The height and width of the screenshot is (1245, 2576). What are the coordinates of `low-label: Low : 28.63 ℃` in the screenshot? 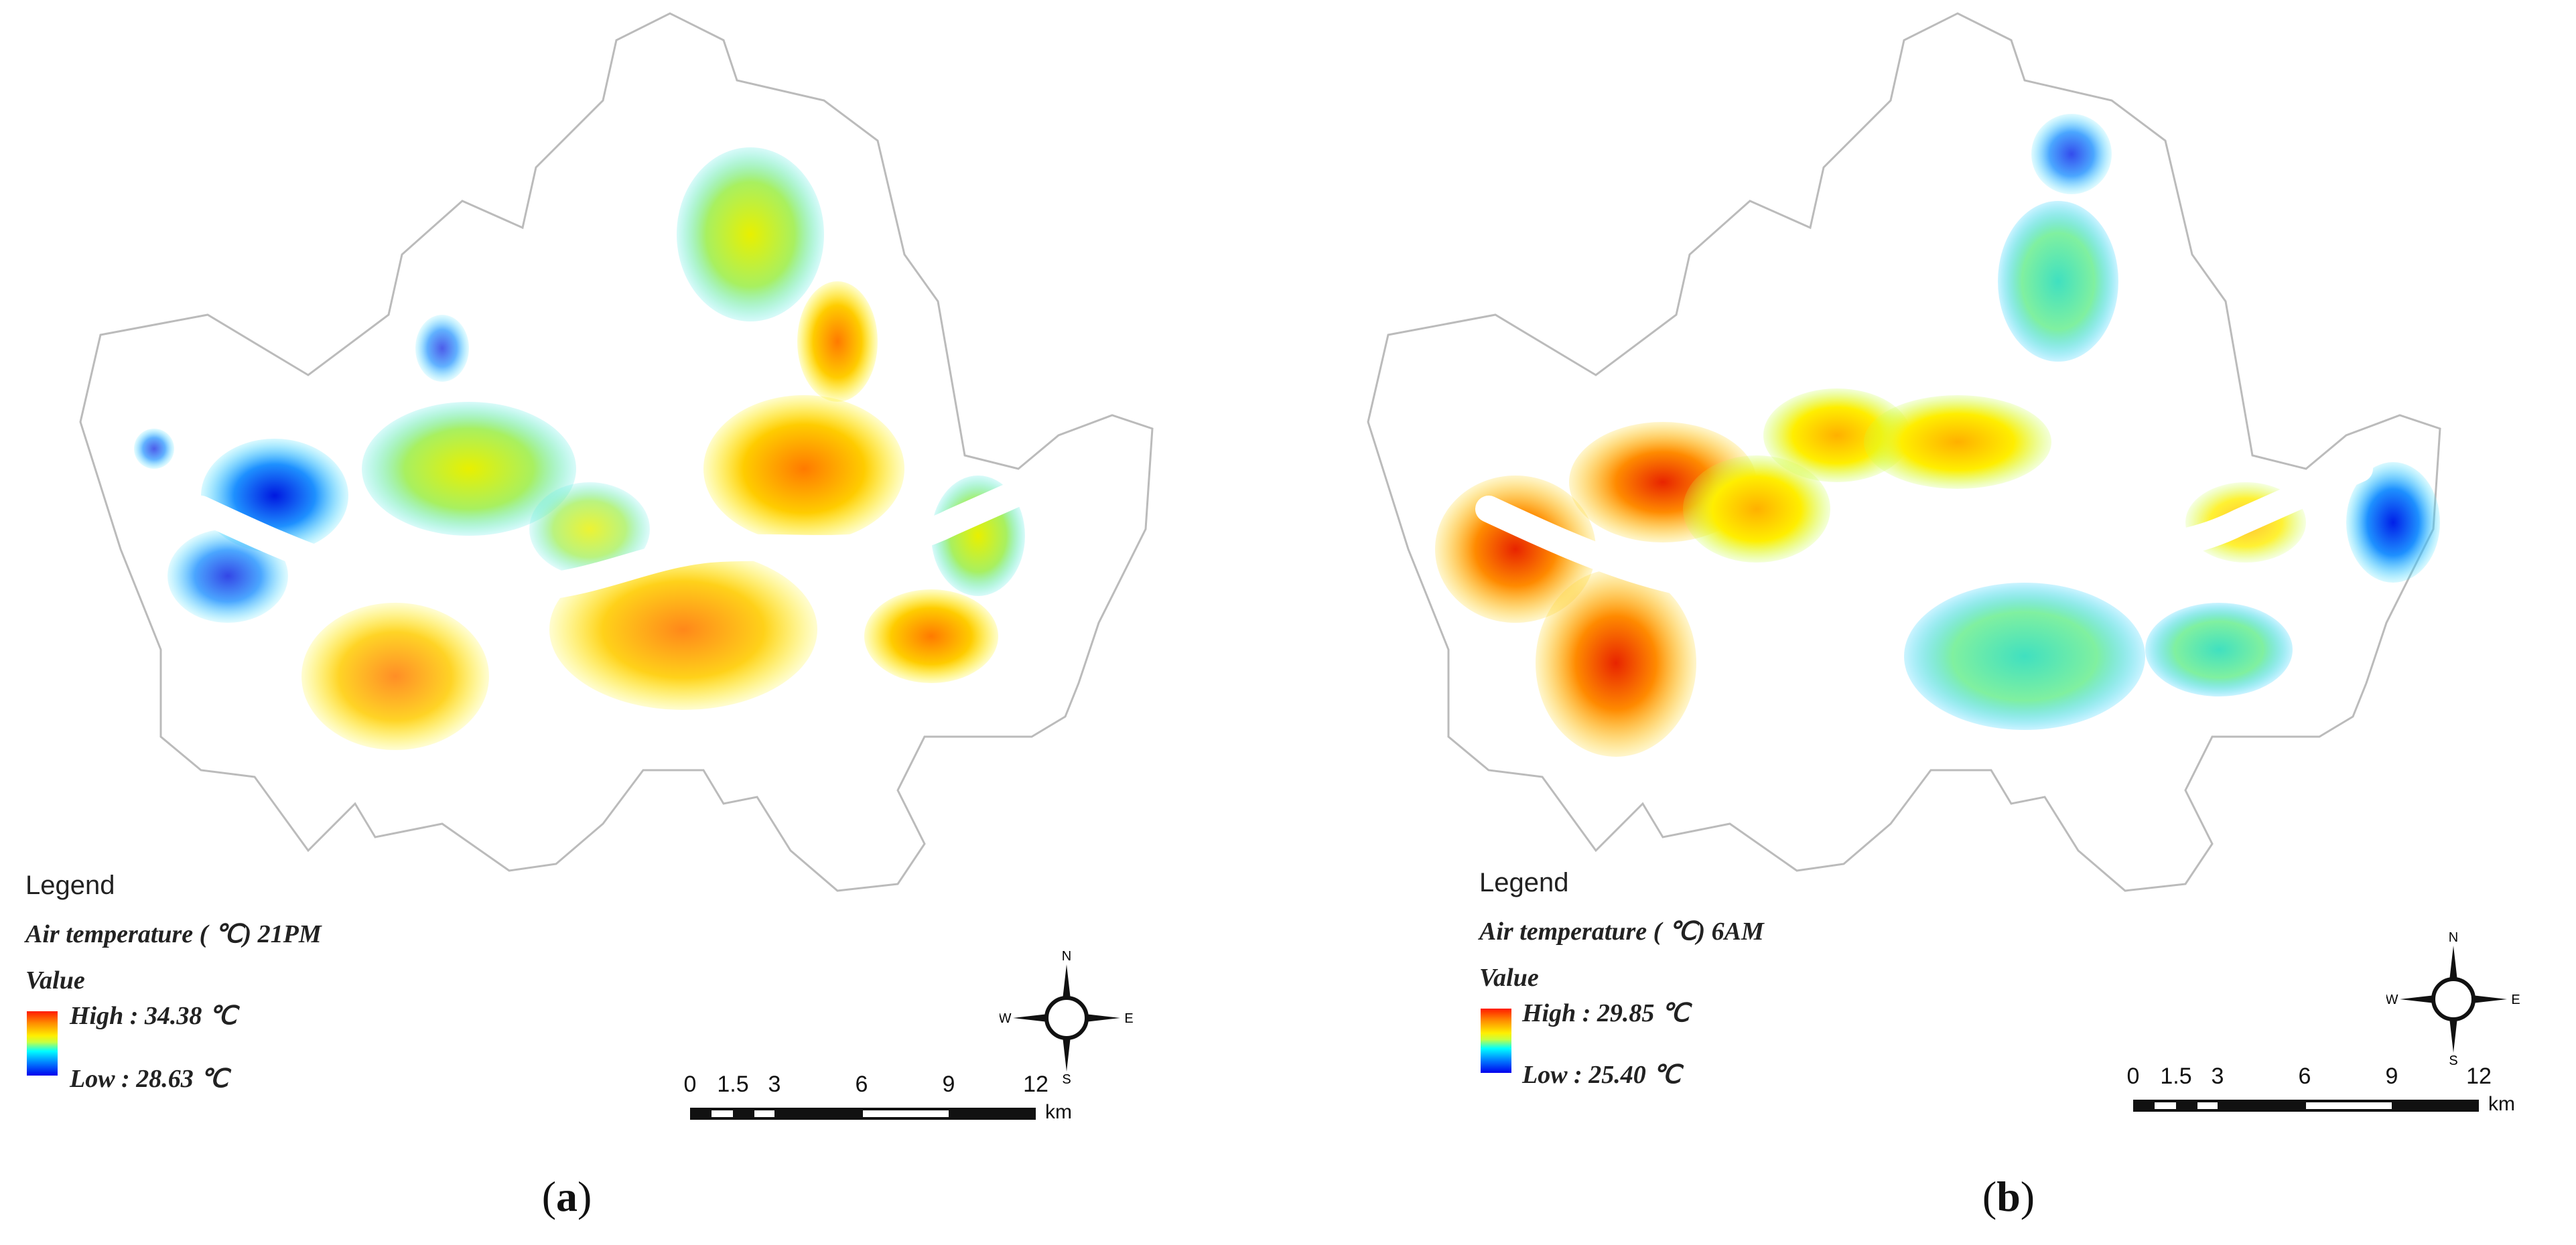 It's located at (149, 1079).